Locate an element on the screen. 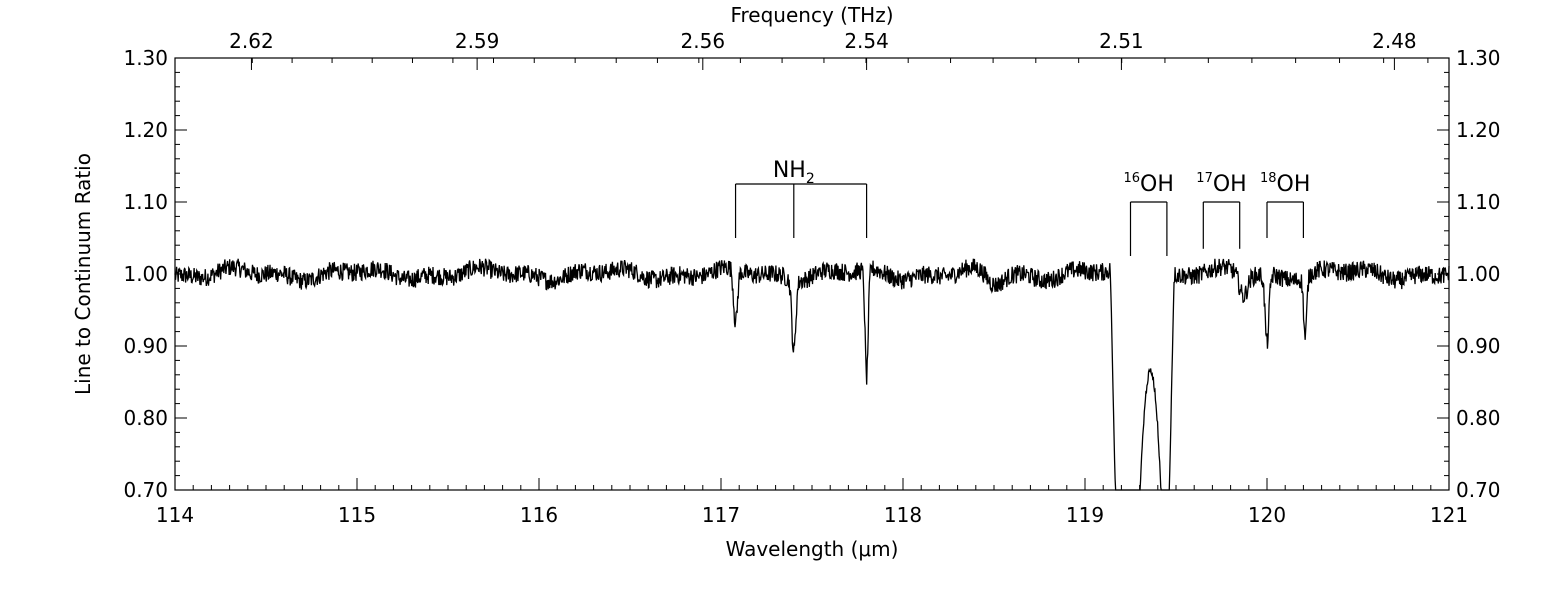  y-right-tick-label: 1.10 is located at coordinates (1478, 202).